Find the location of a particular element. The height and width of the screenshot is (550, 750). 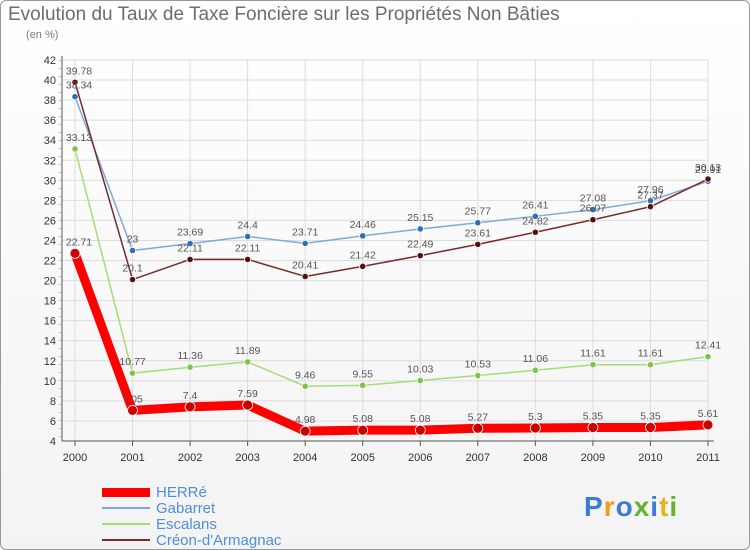

data-label: 25.77 is located at coordinates (478, 212).